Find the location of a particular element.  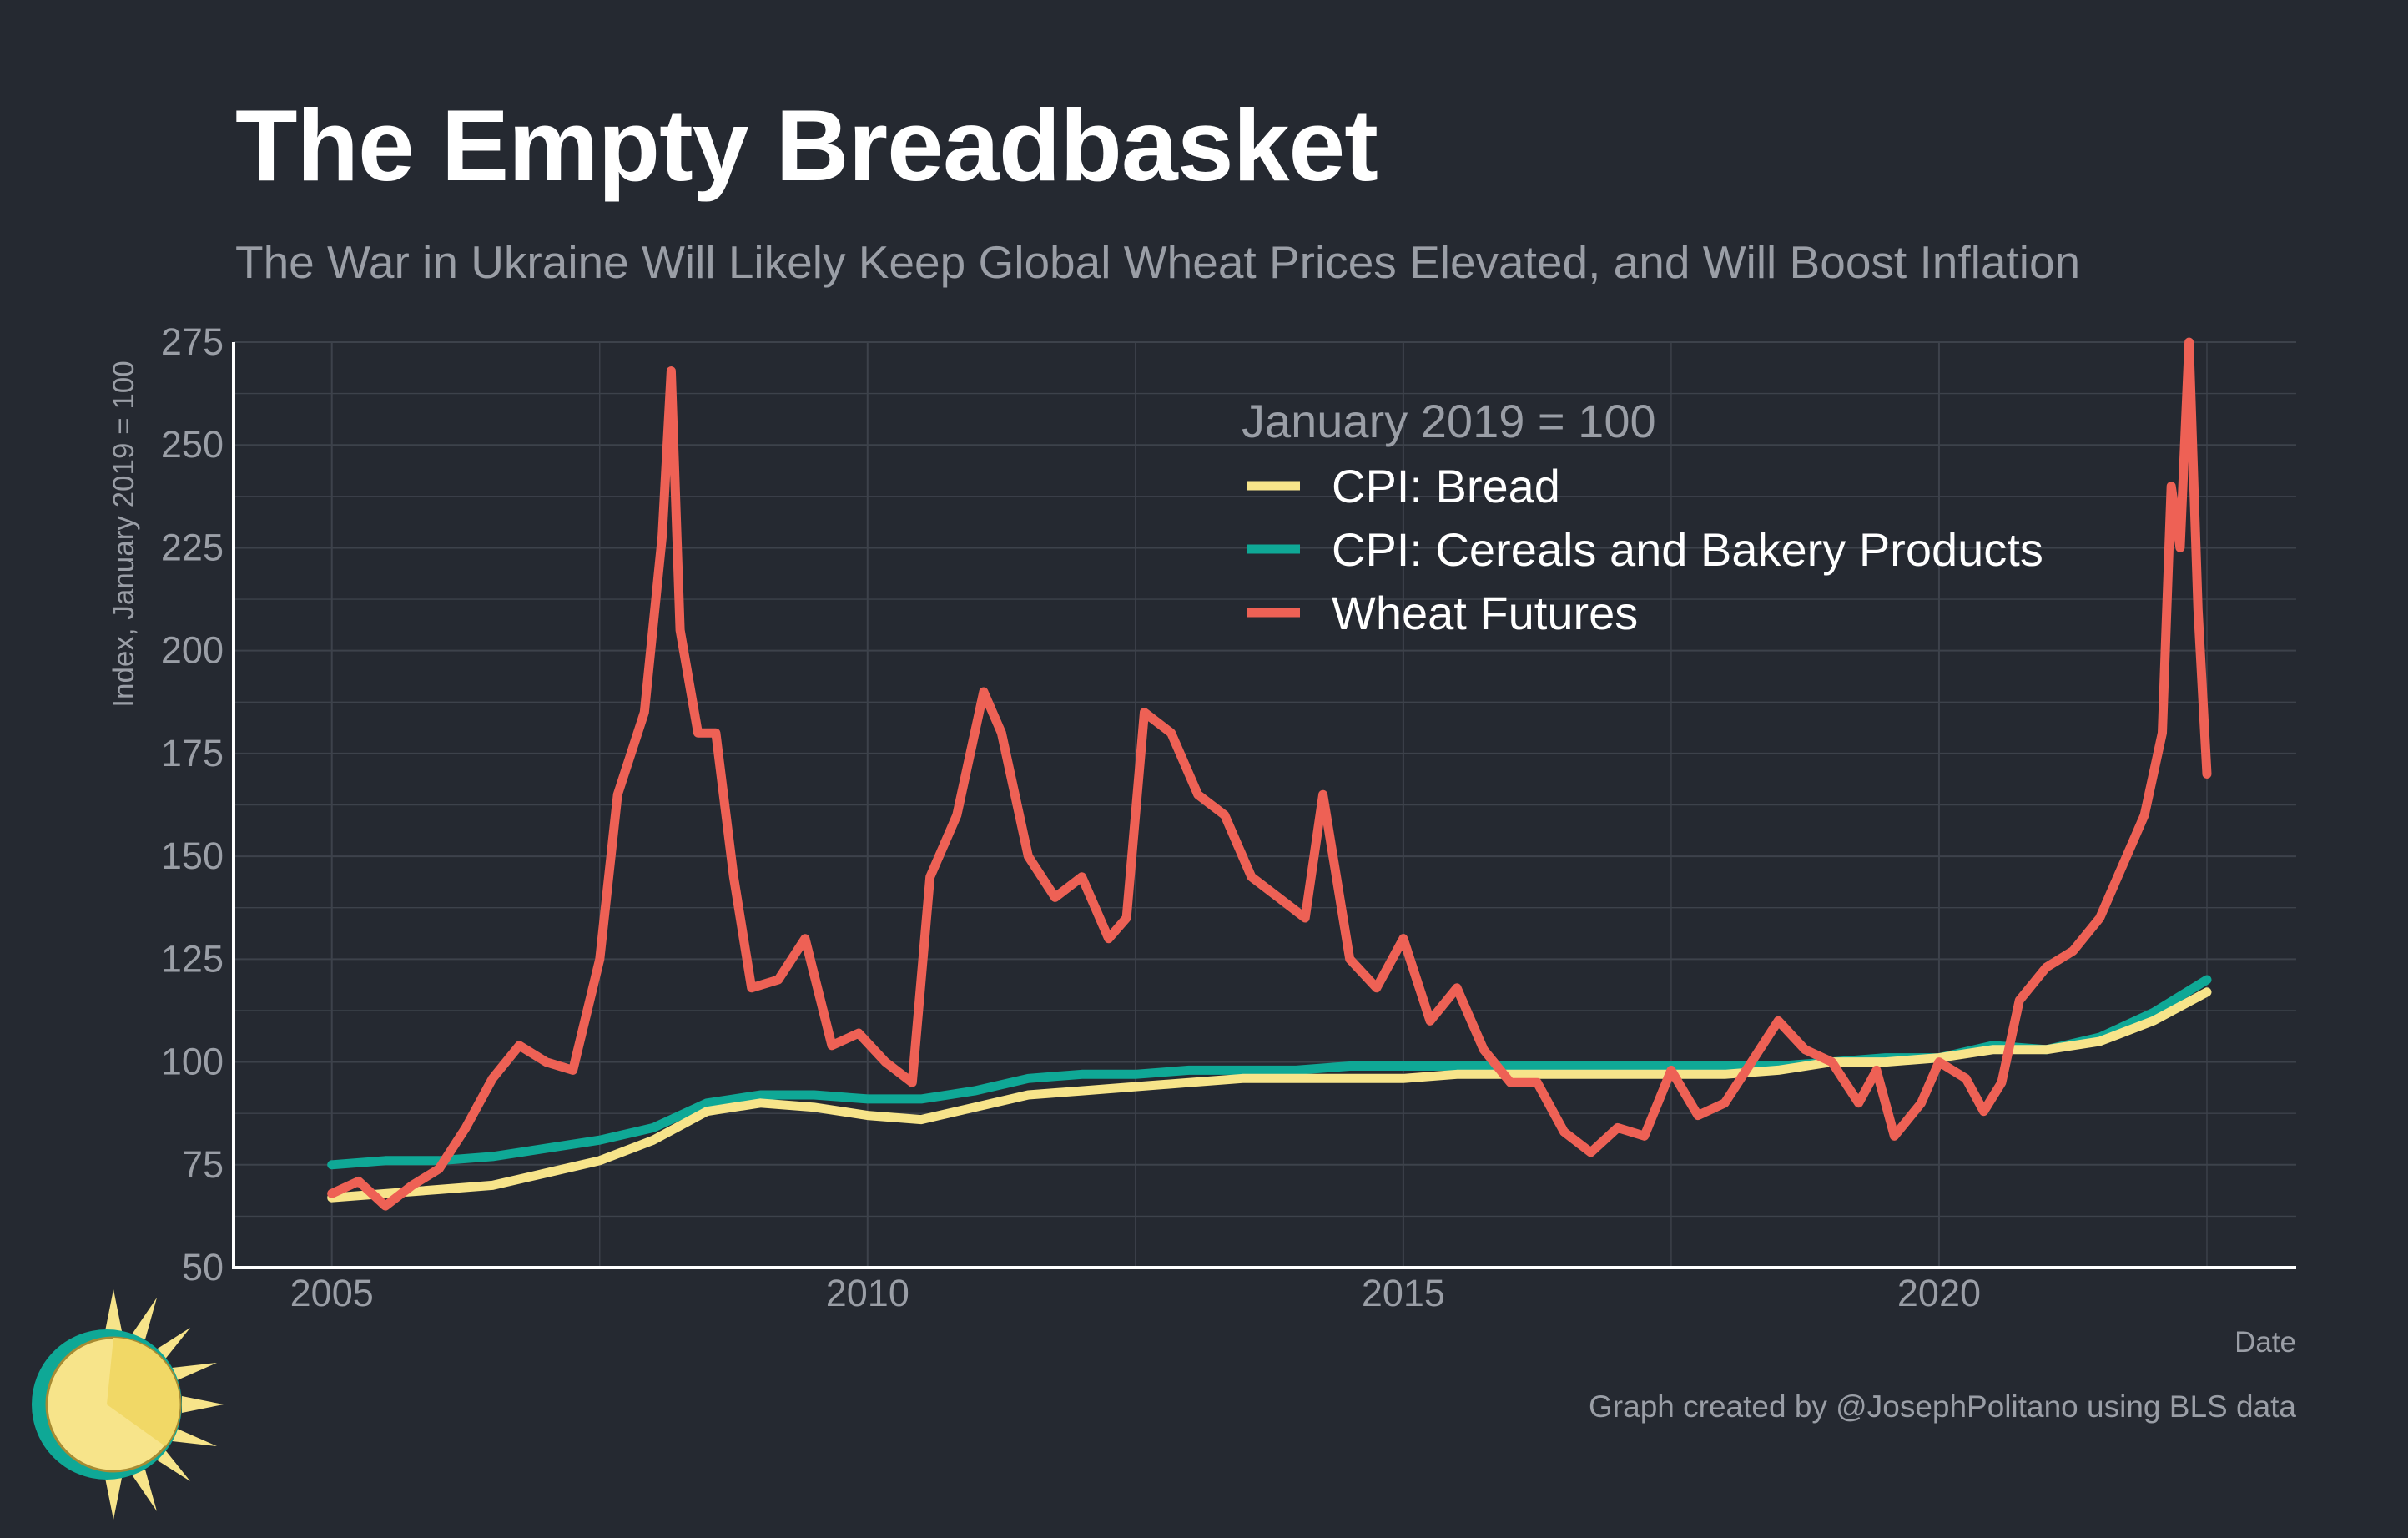

x-axis-title: Date is located at coordinates (2265, 1342).